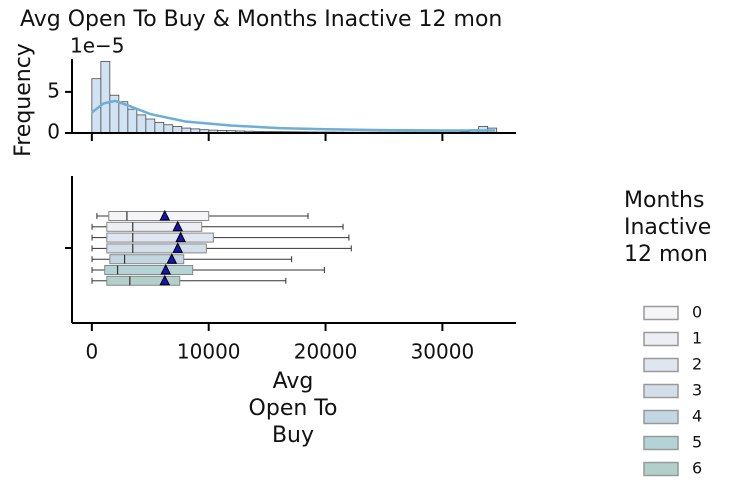 The image size is (739, 498). What do you see at coordinates (293, 408) in the screenshot?
I see `x-axis-label: Avg Open To Buy` at bounding box center [293, 408].